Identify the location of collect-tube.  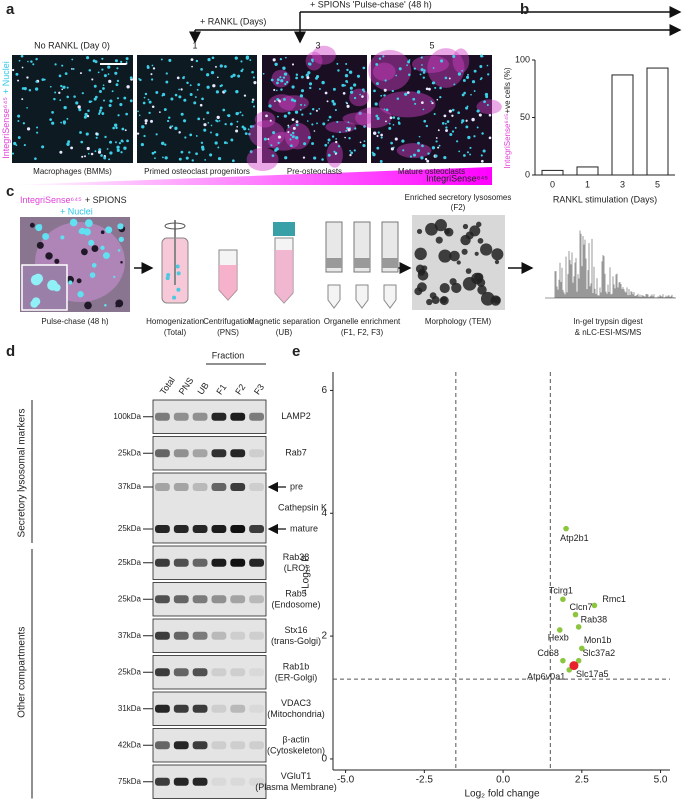
(390, 296).